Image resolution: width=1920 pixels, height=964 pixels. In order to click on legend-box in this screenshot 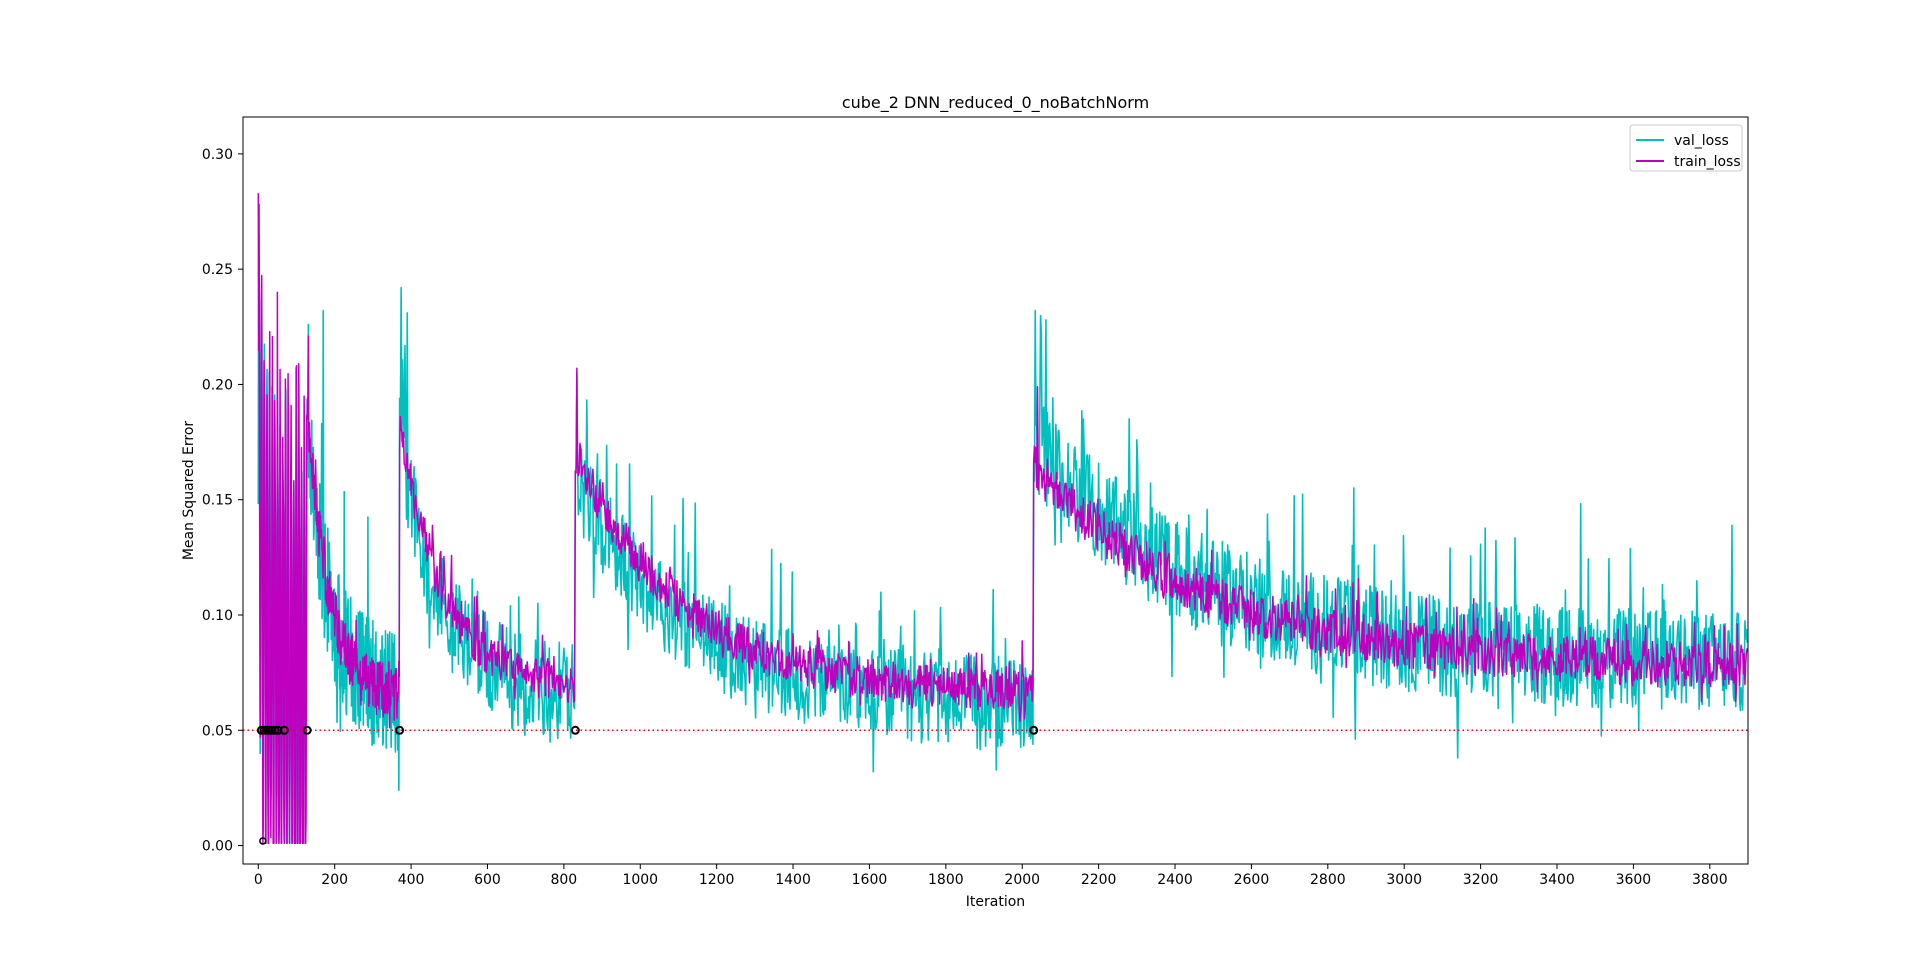, I will do `click(1686, 148)`.